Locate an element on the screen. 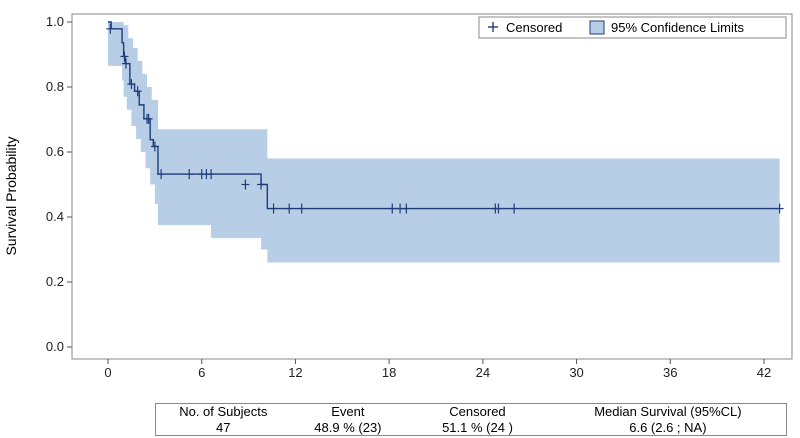  value-median-survival: 6.6 (2.6 ; NA) is located at coordinates (668, 427).